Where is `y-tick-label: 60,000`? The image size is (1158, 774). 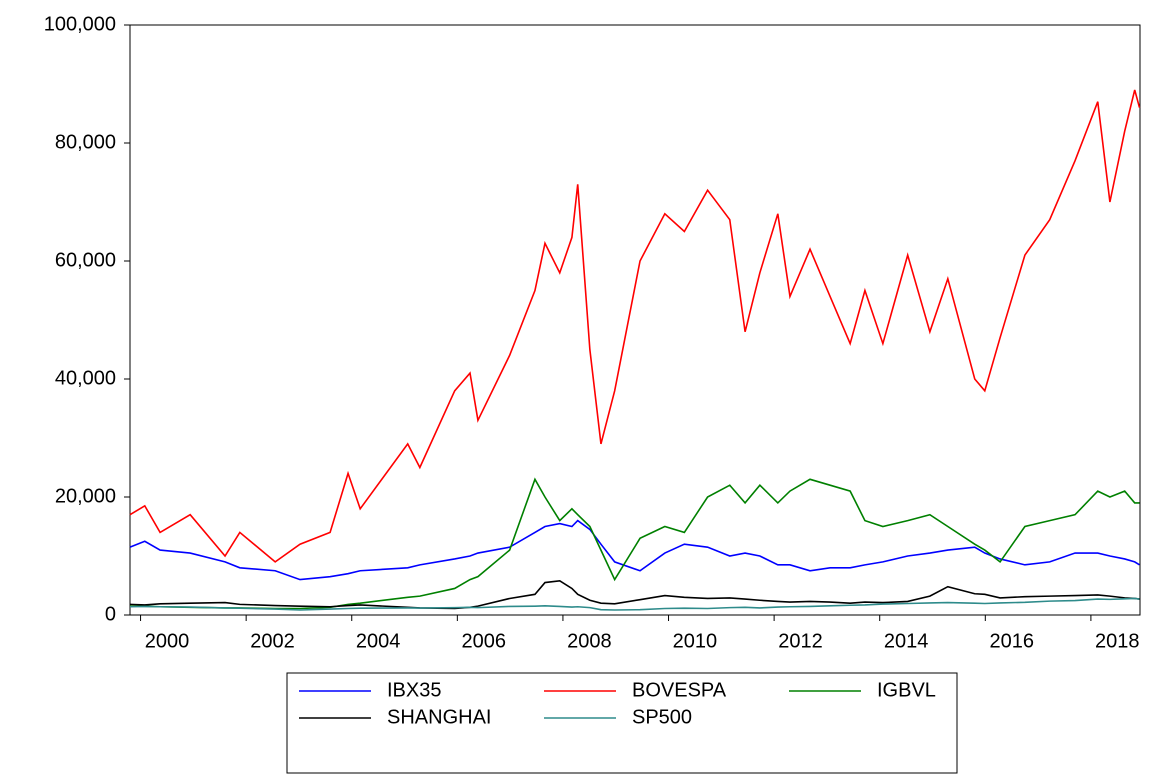
y-tick-label: 60,000 is located at coordinates (85, 260).